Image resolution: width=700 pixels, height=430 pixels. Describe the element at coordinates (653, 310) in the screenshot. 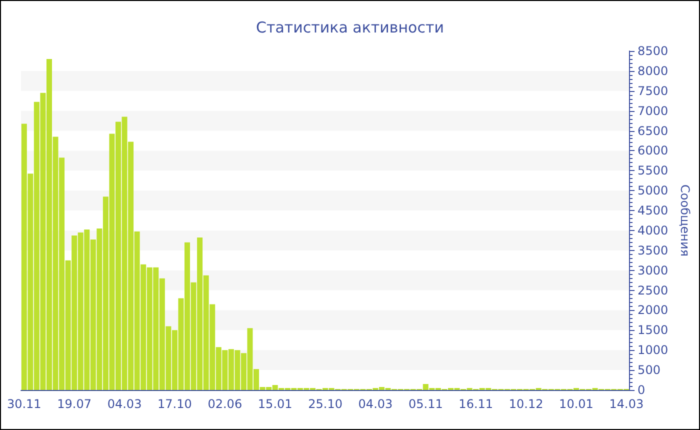

I see `y-tick-label: 2000` at that location.